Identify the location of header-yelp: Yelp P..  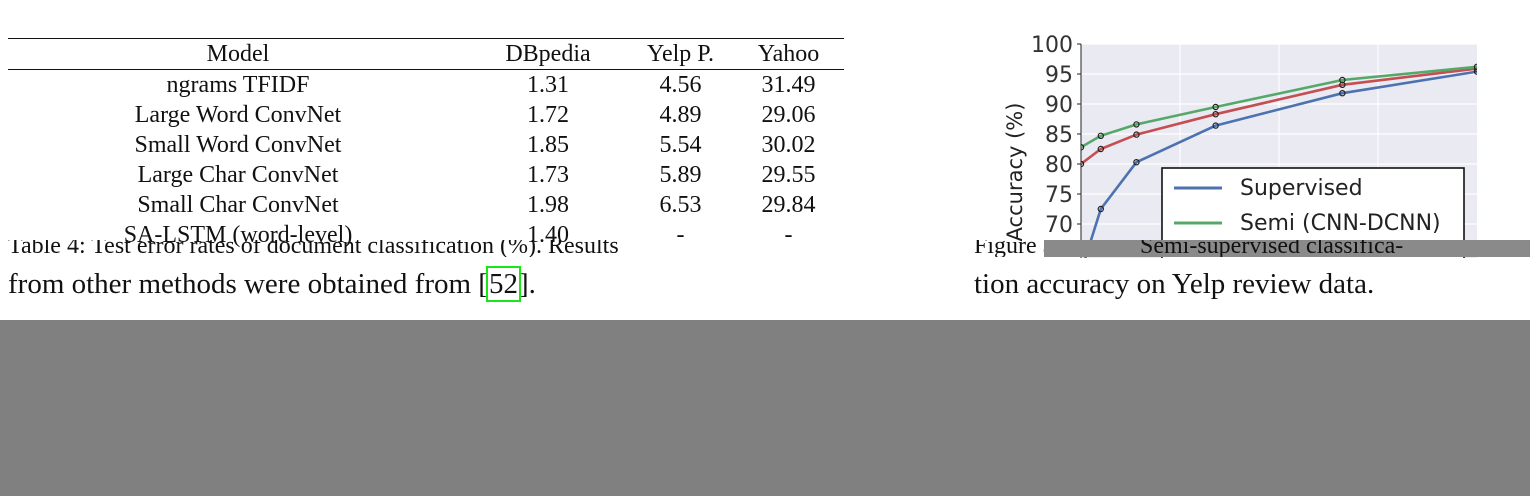
(680, 54).